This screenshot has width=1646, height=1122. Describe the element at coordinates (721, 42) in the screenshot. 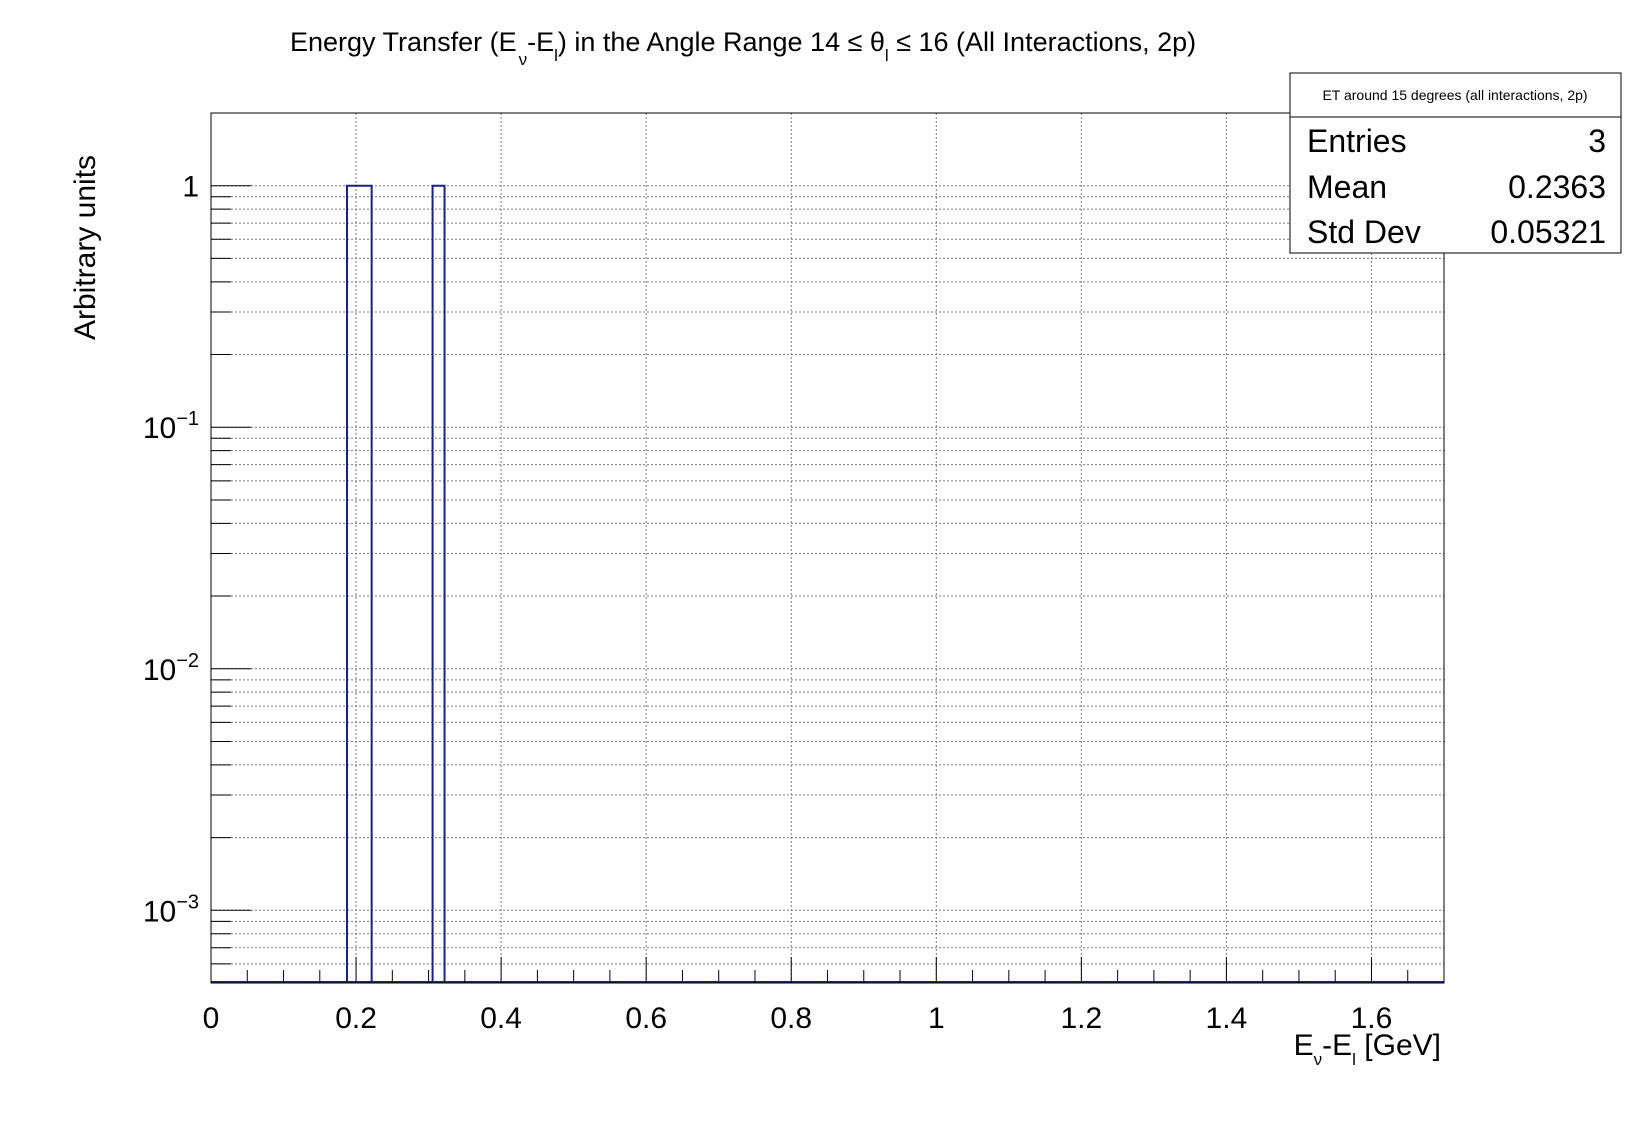

I see `title-mid2: ) in the Angle Range 14 ≤ θ` at that location.